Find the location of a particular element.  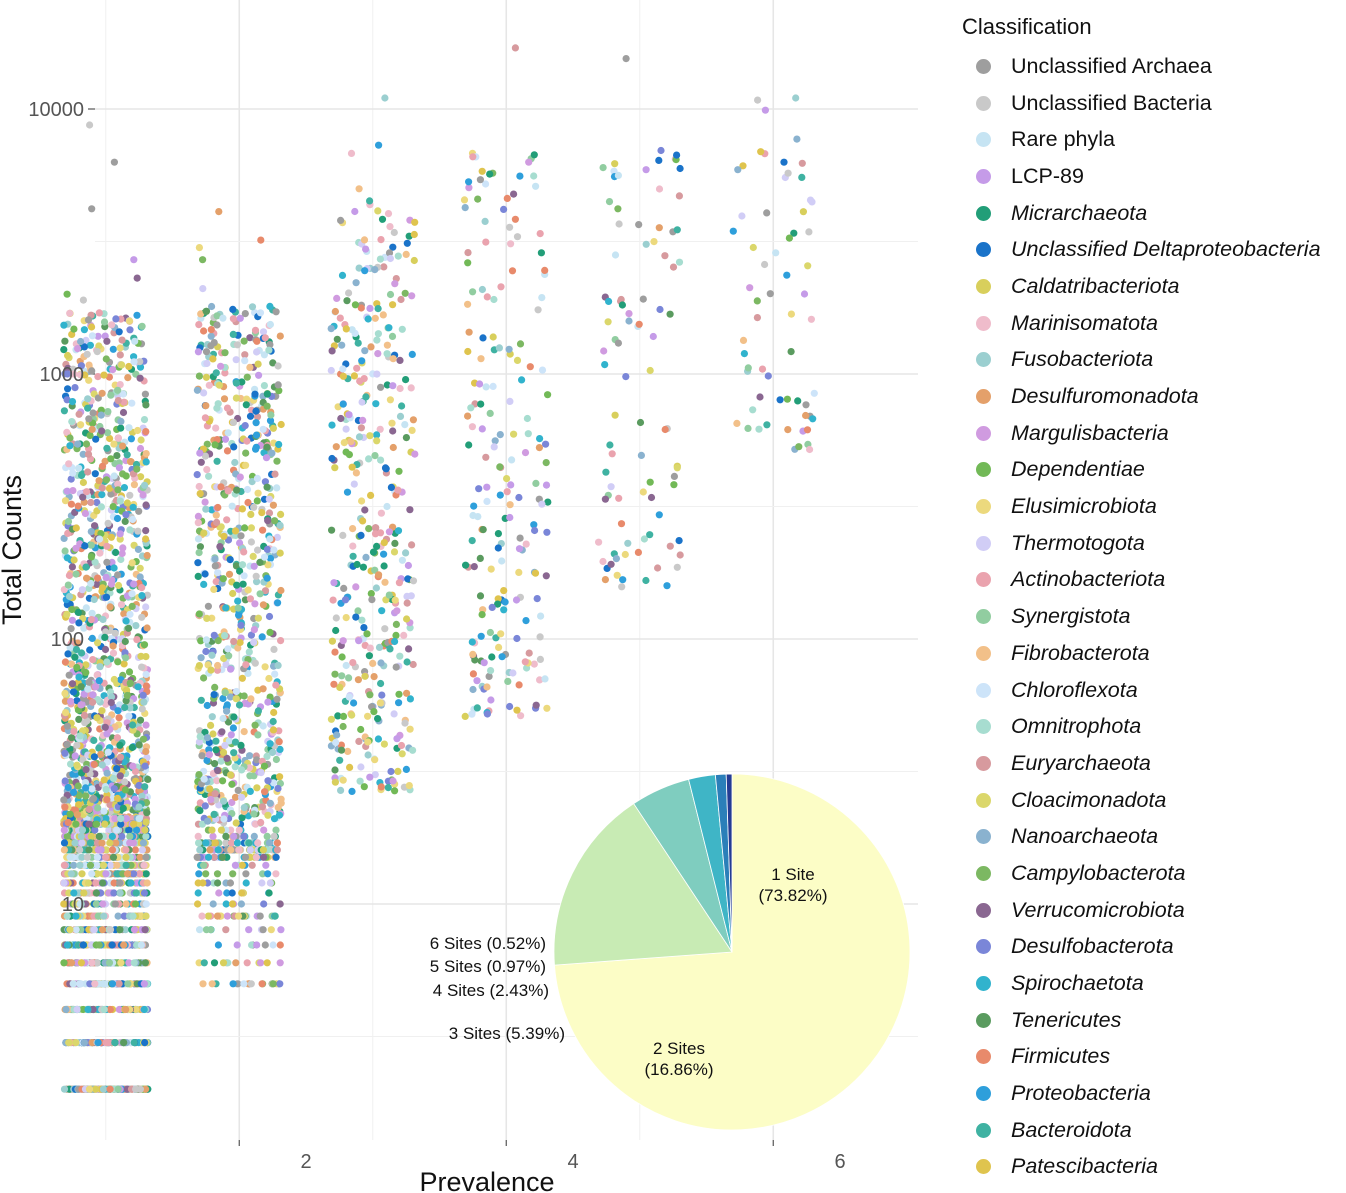

legend-label: Unclassified Bacteria is located at coordinates (1111, 102).